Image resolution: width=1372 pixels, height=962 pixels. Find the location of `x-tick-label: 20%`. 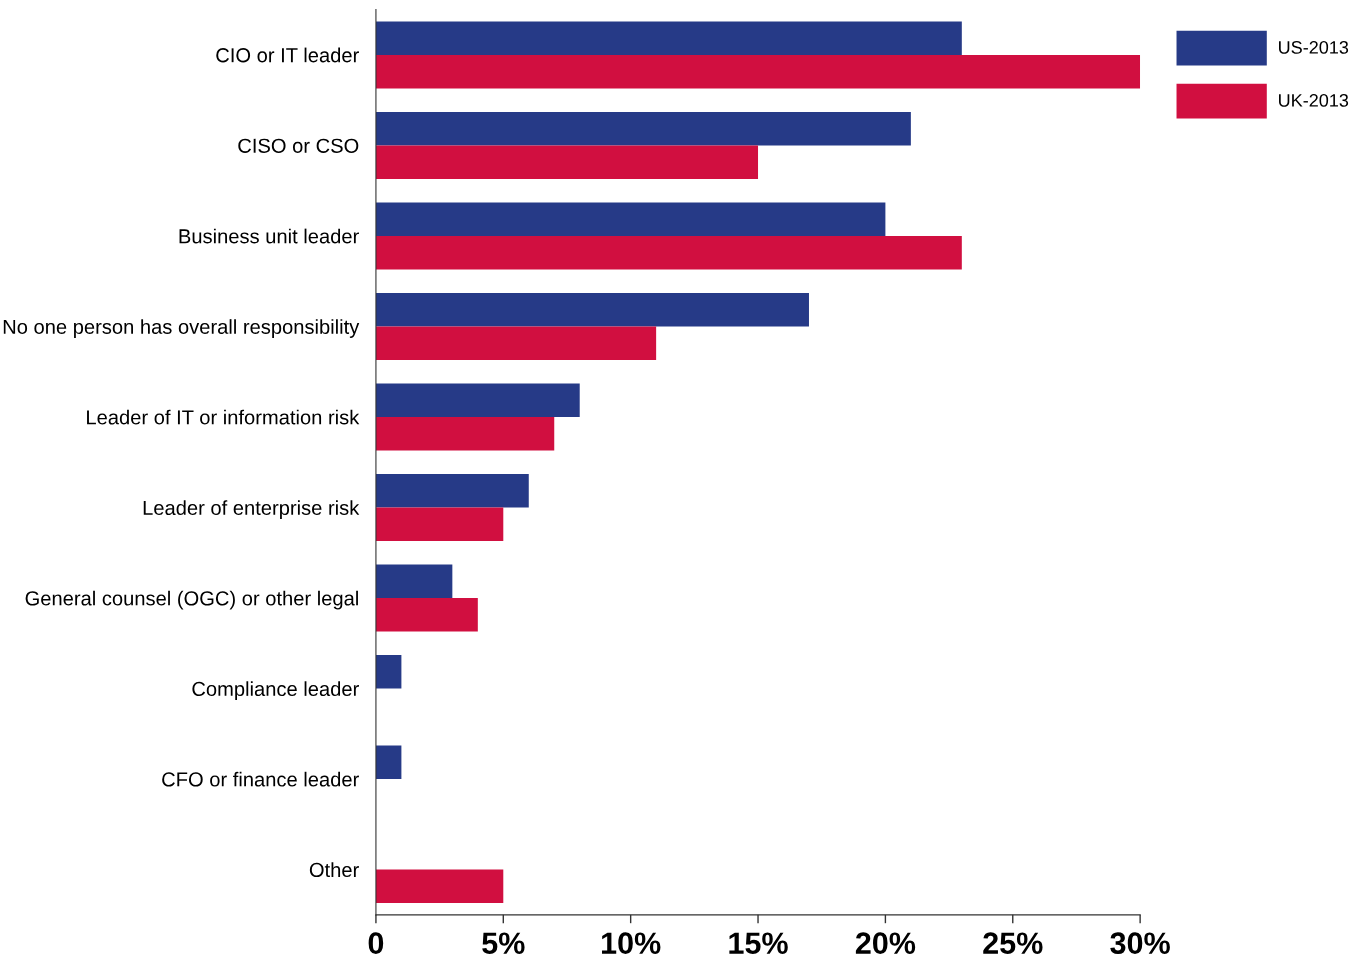

x-tick-label: 20% is located at coordinates (885, 943).